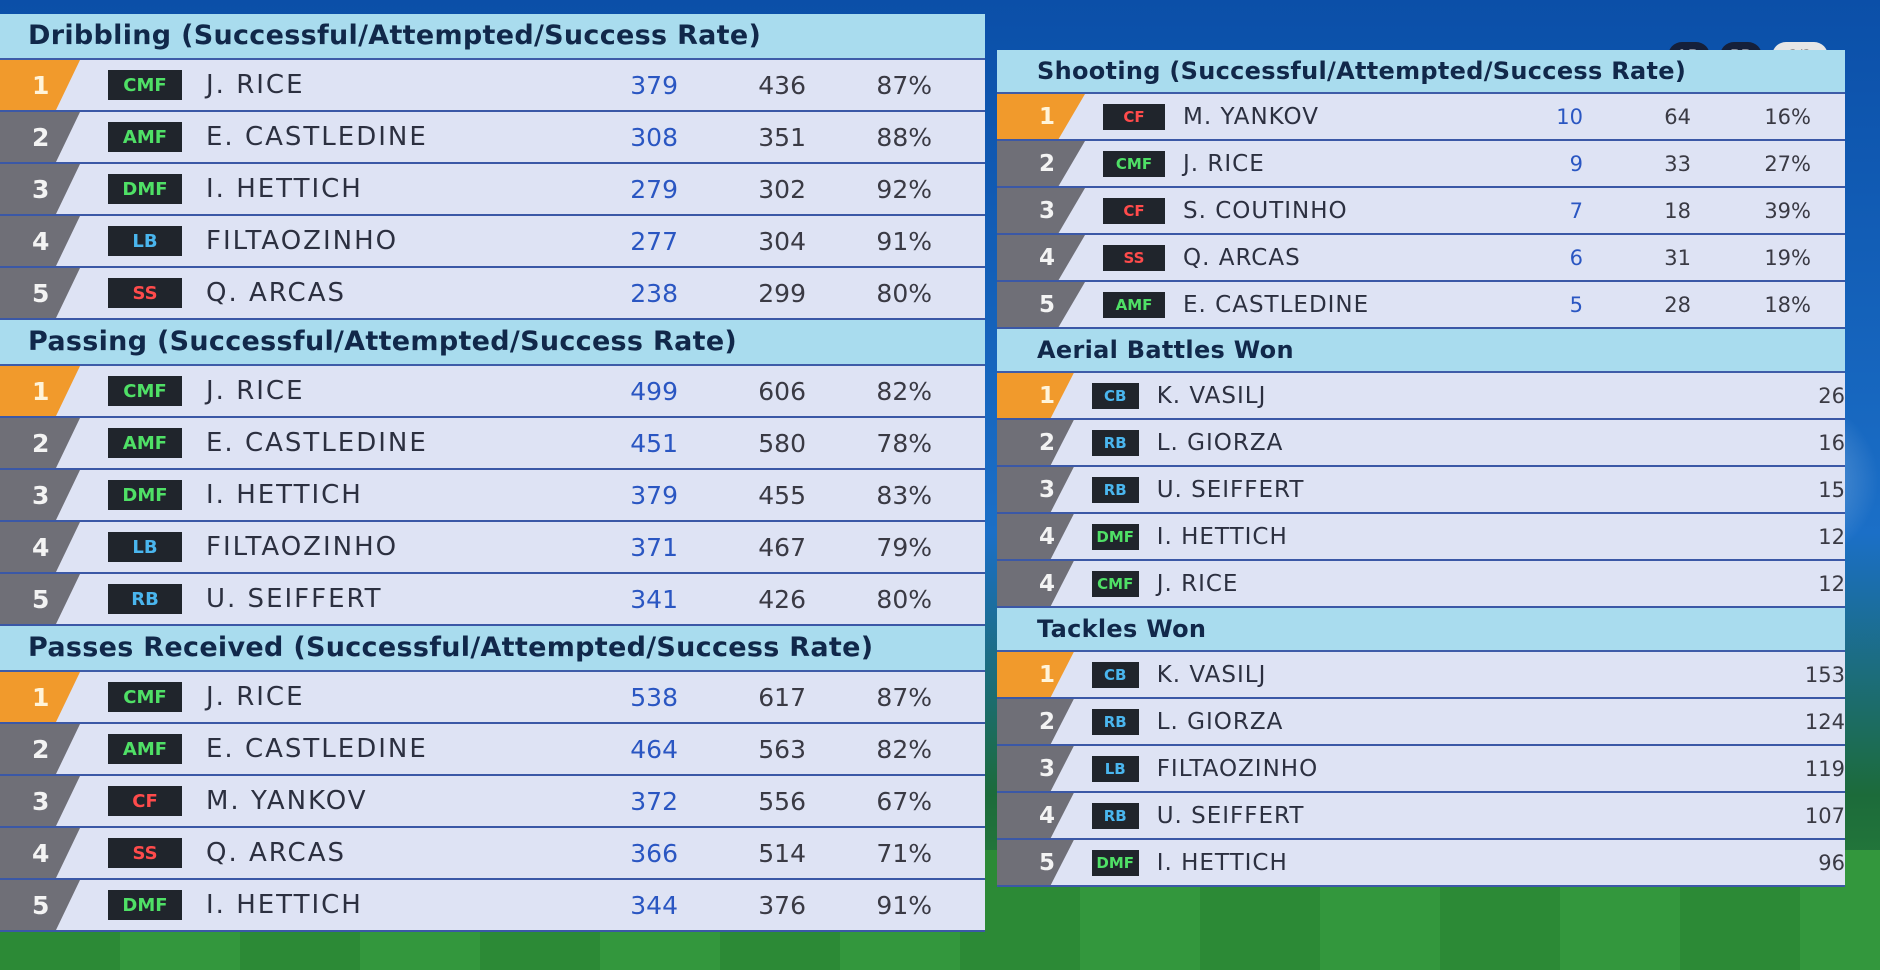 This screenshot has height=970, width=1880. What do you see at coordinates (1576, 163) in the screenshot?
I see `successful-value: 9` at bounding box center [1576, 163].